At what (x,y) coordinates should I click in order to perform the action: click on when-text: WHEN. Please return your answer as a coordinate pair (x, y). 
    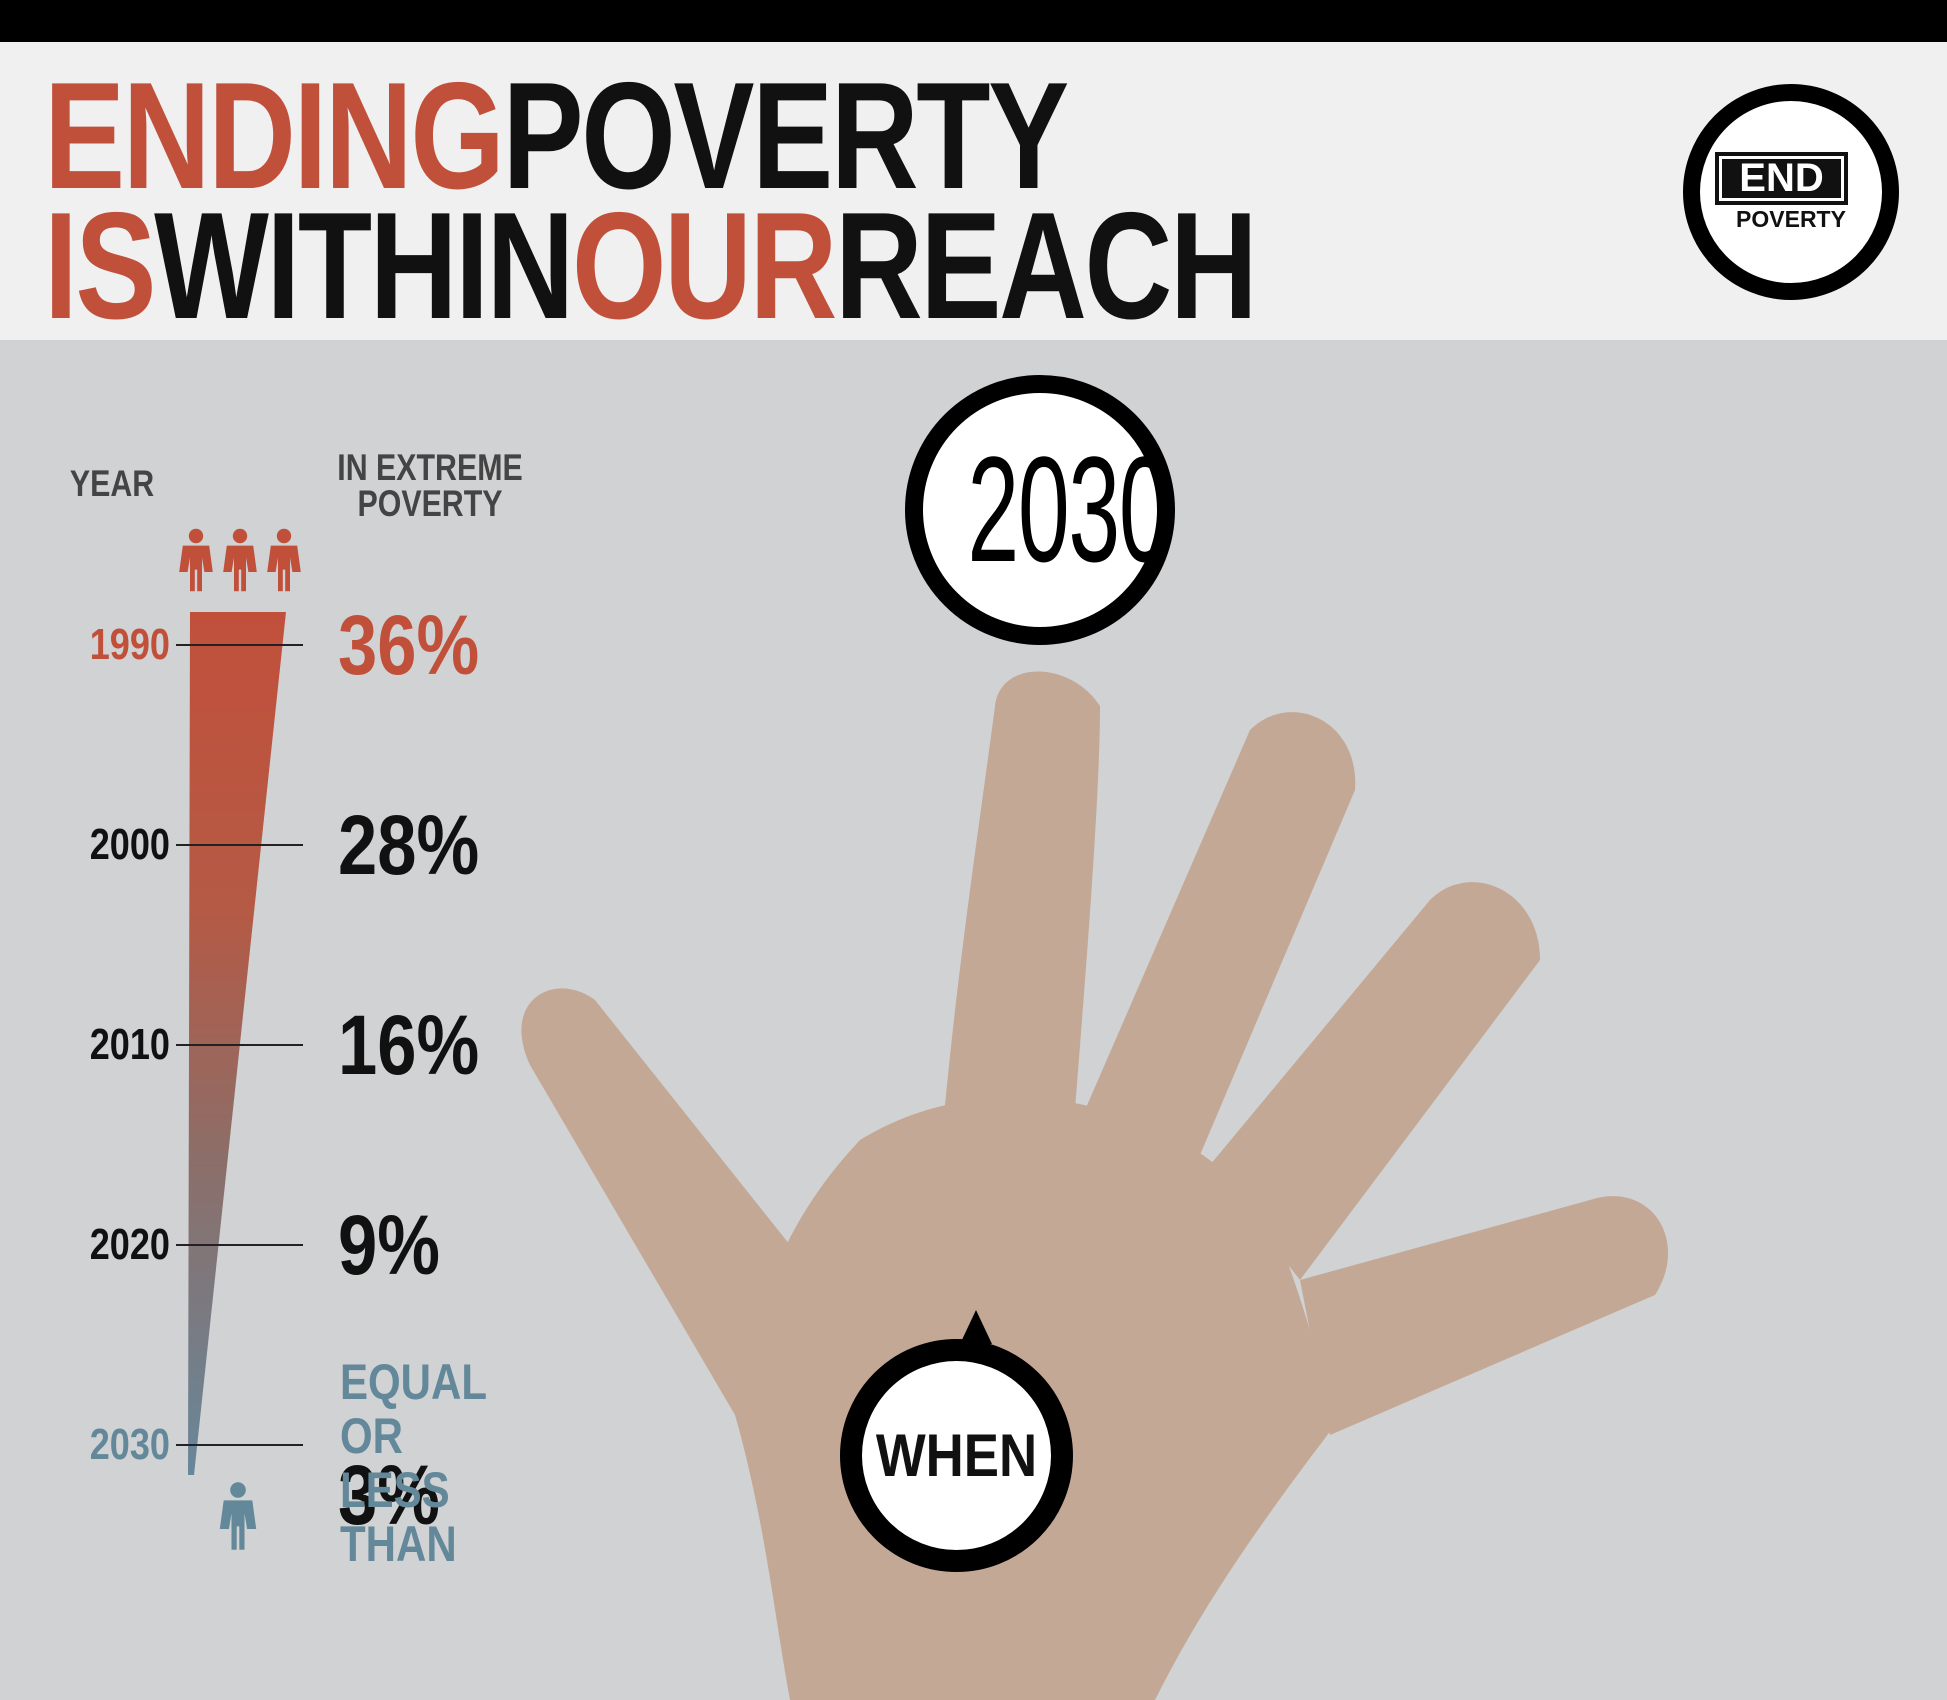
    Looking at the image, I should click on (956, 1455).